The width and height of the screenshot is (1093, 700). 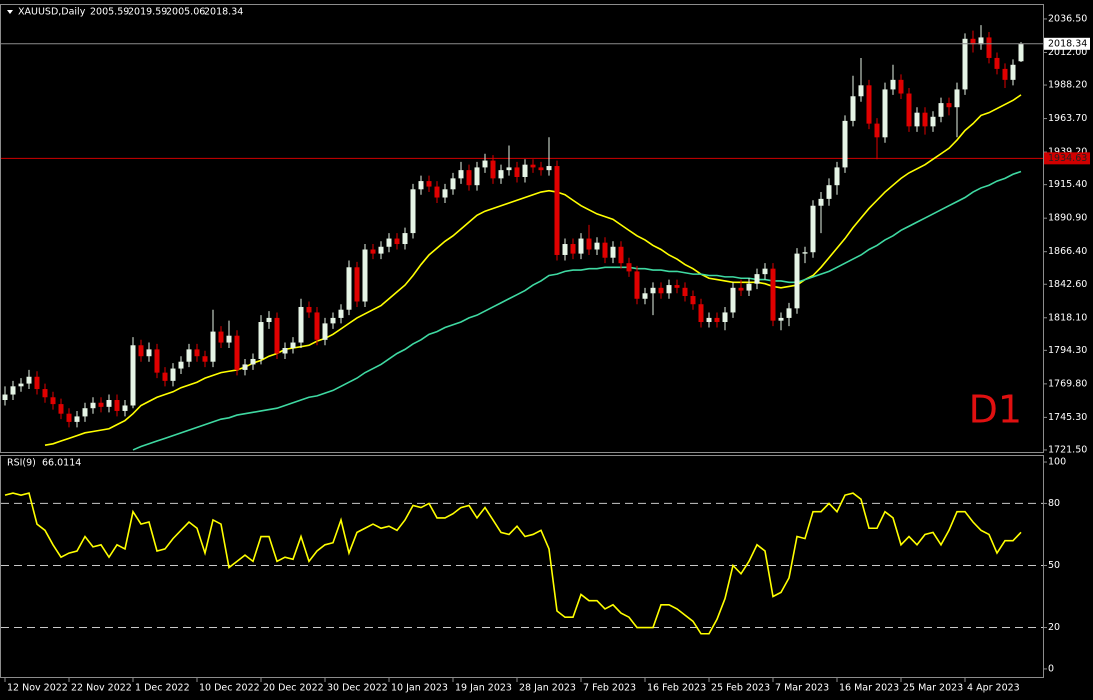 I want to click on timeframe-label: D1, so click(x=995, y=410).